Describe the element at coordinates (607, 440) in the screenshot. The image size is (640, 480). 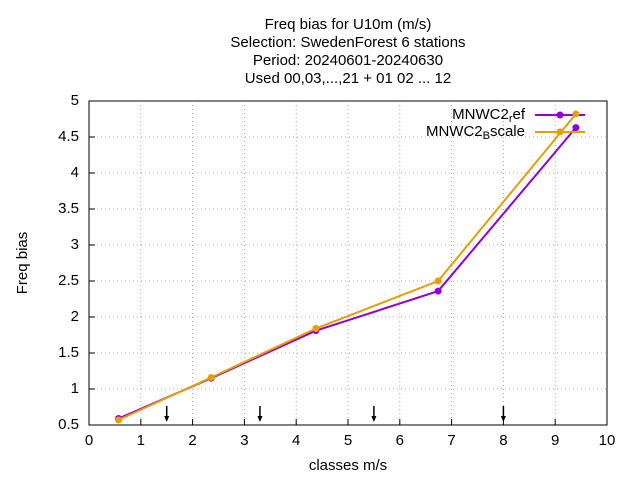
I see `x-tick-label: 10` at that location.